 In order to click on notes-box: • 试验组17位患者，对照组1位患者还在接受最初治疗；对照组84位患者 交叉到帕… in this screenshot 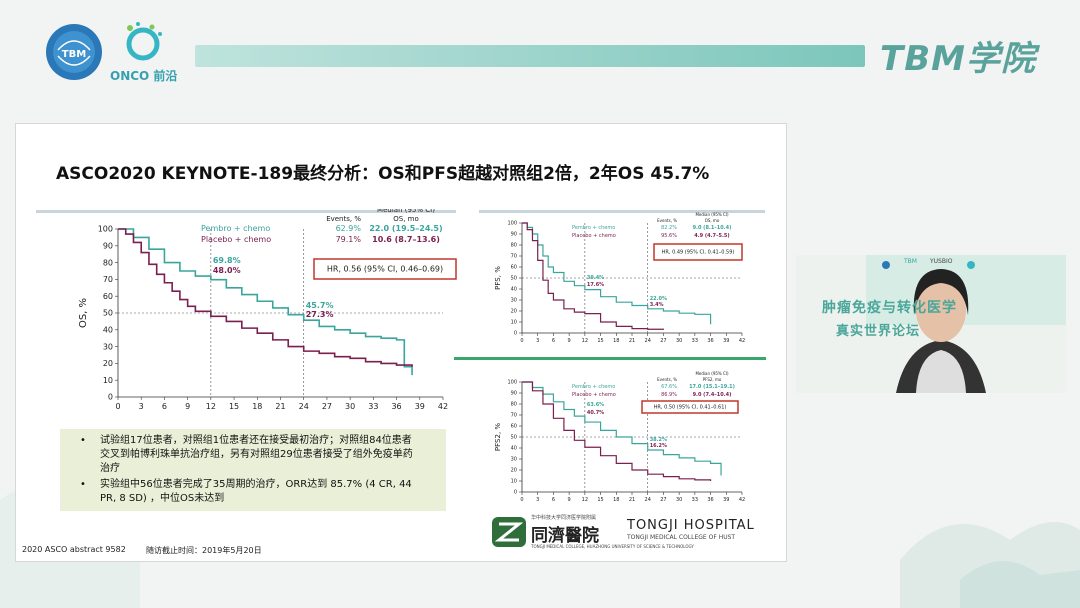, I will do `click(253, 470)`.